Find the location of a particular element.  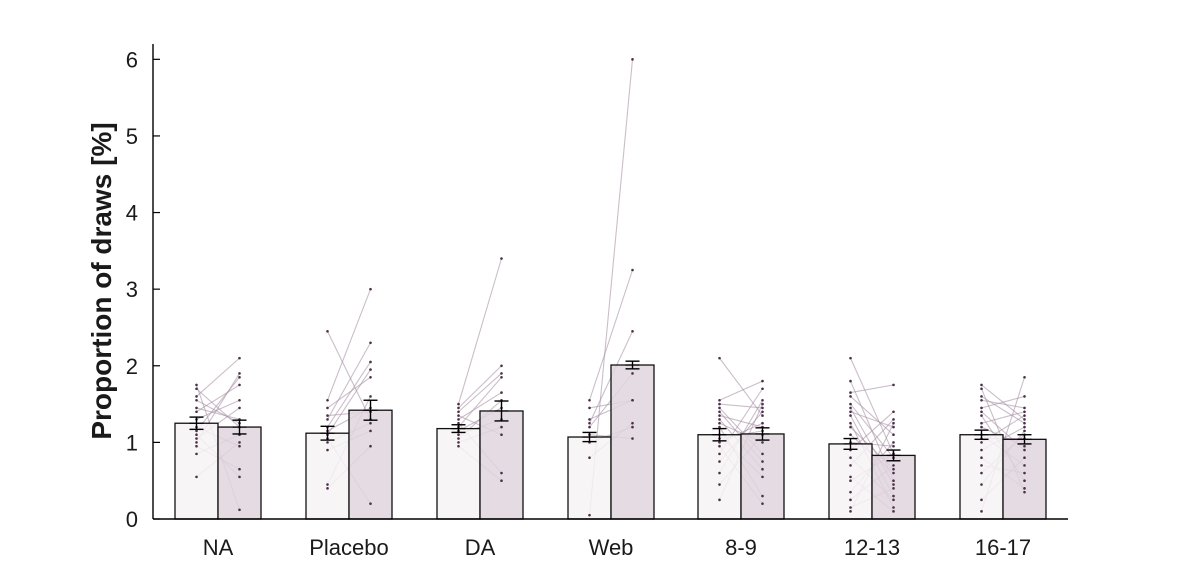

x-tick-label-web: Web is located at coordinates (611, 547).